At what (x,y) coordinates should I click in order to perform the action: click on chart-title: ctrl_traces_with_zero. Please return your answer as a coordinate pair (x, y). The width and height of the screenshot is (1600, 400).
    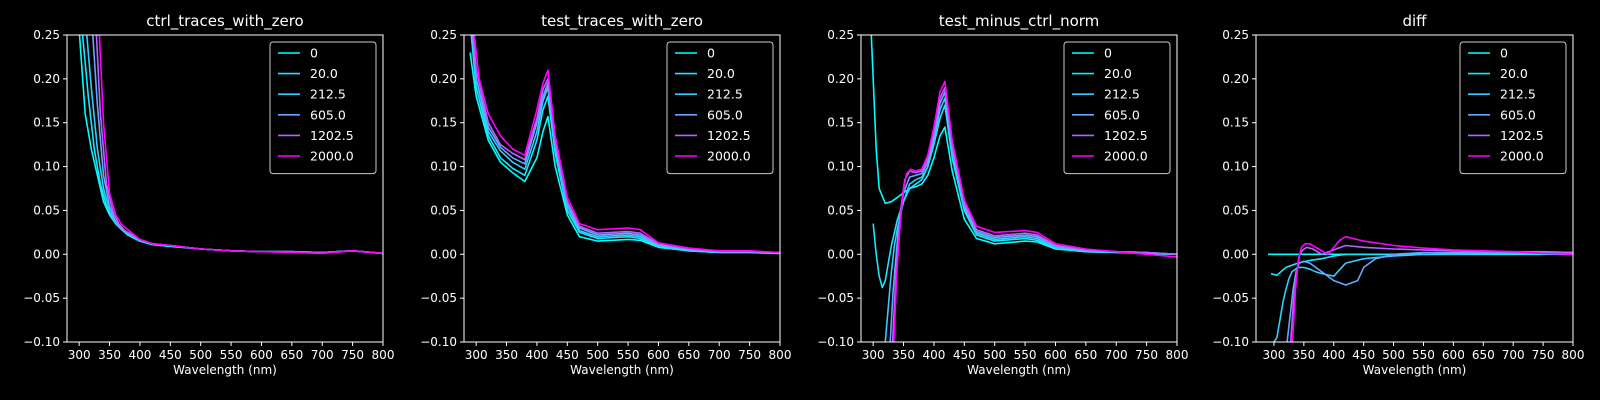
    Looking at the image, I should click on (224, 21).